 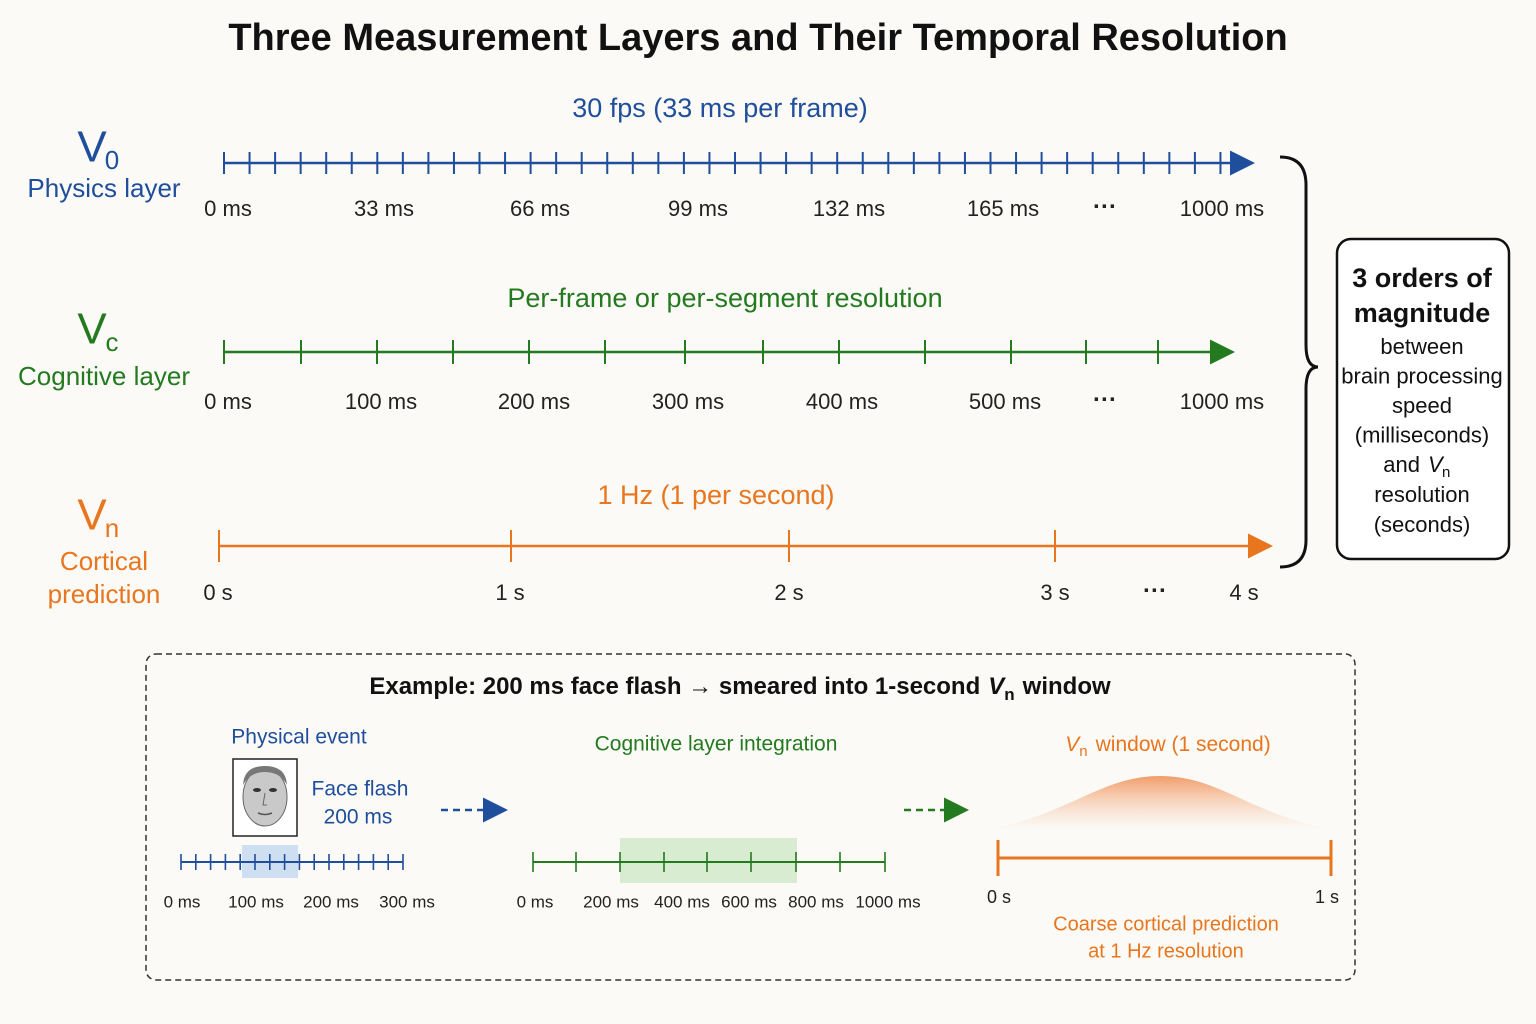 I want to click on summary-box, so click(x=1423, y=399).